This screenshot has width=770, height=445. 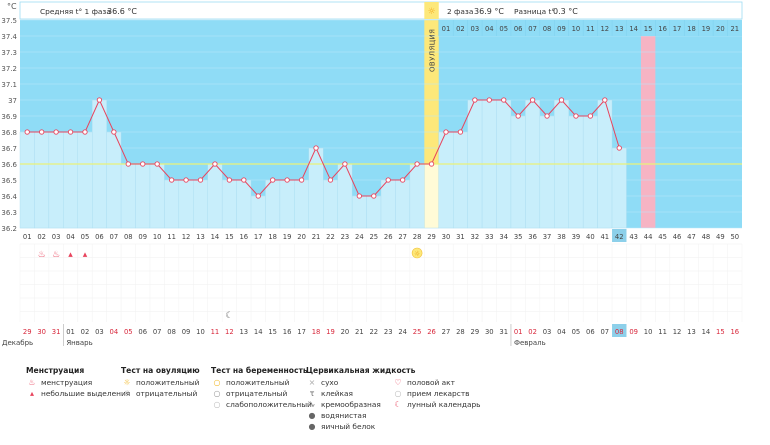 What do you see at coordinates (351, 404) in the screenshot?
I see `legend-creamy: кремообразная` at bounding box center [351, 404].